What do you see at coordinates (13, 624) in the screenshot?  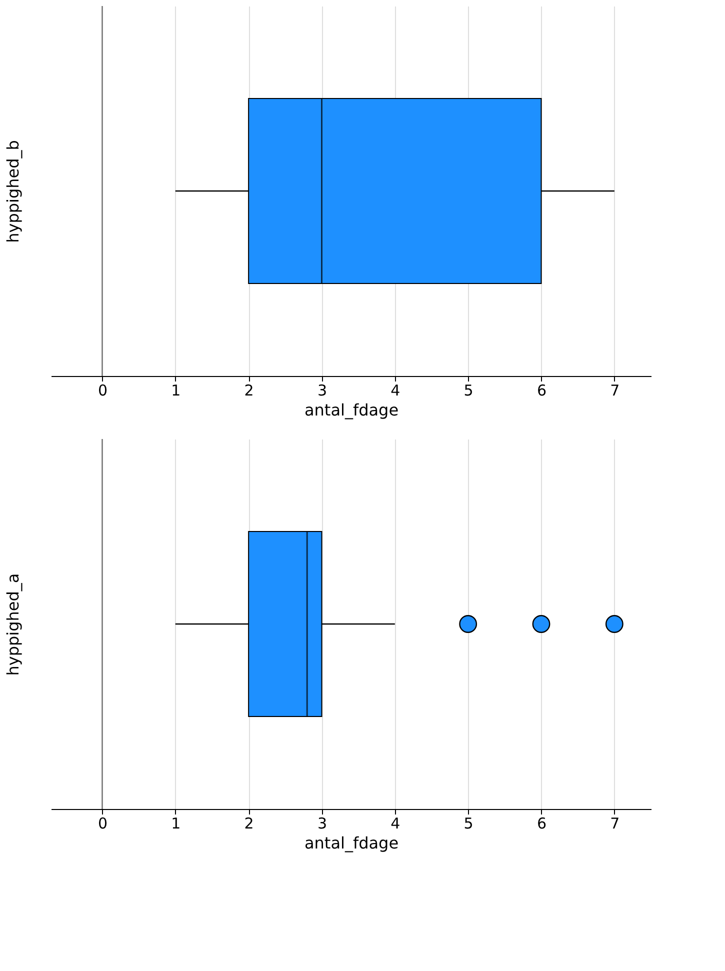 I see `y-axis-title: hyppighed_a` at bounding box center [13, 624].